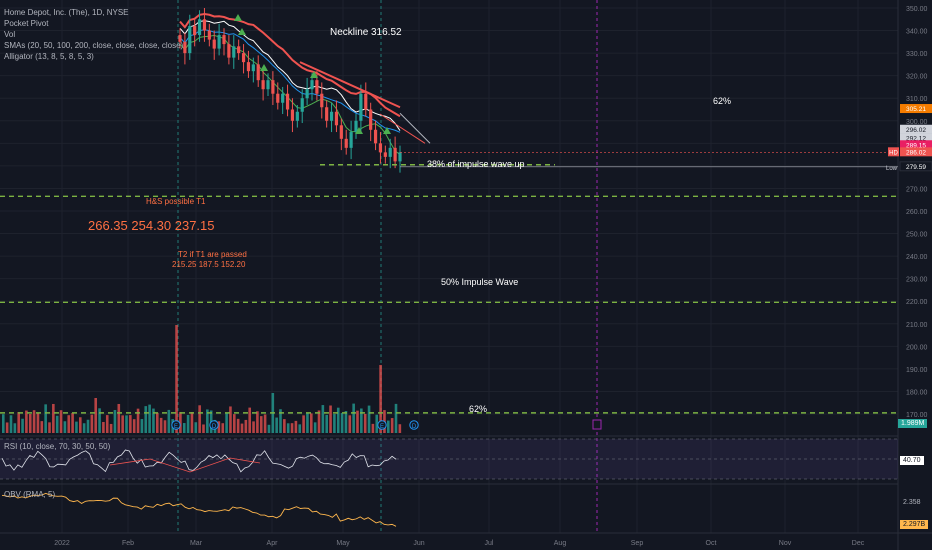 Image resolution: width=932 pixels, height=550 pixels. I want to click on x-tick-label: Aug, so click(560, 543).